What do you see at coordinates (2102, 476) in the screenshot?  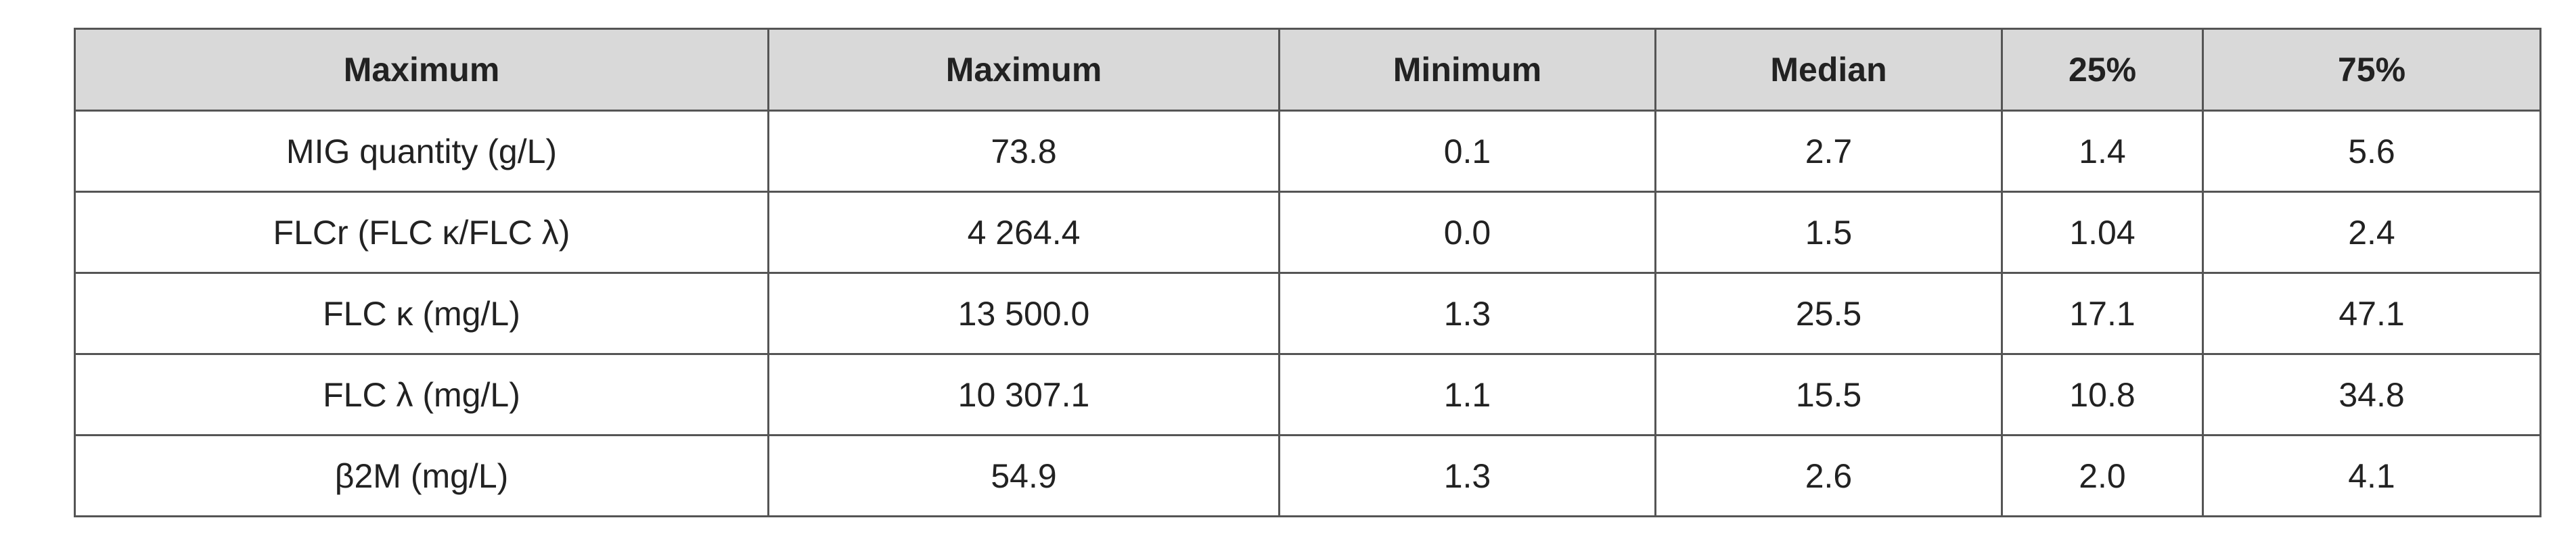 I see `table-cell: 2.0` at bounding box center [2102, 476].